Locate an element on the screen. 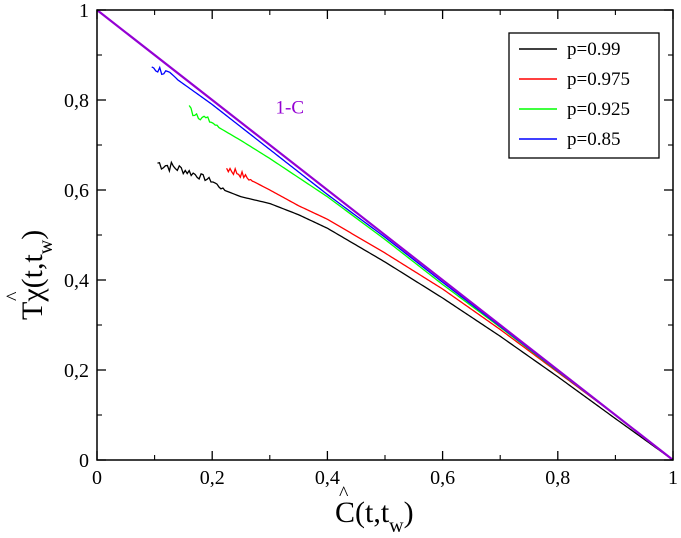  legend-label: p=0.925 is located at coordinates (598, 109).